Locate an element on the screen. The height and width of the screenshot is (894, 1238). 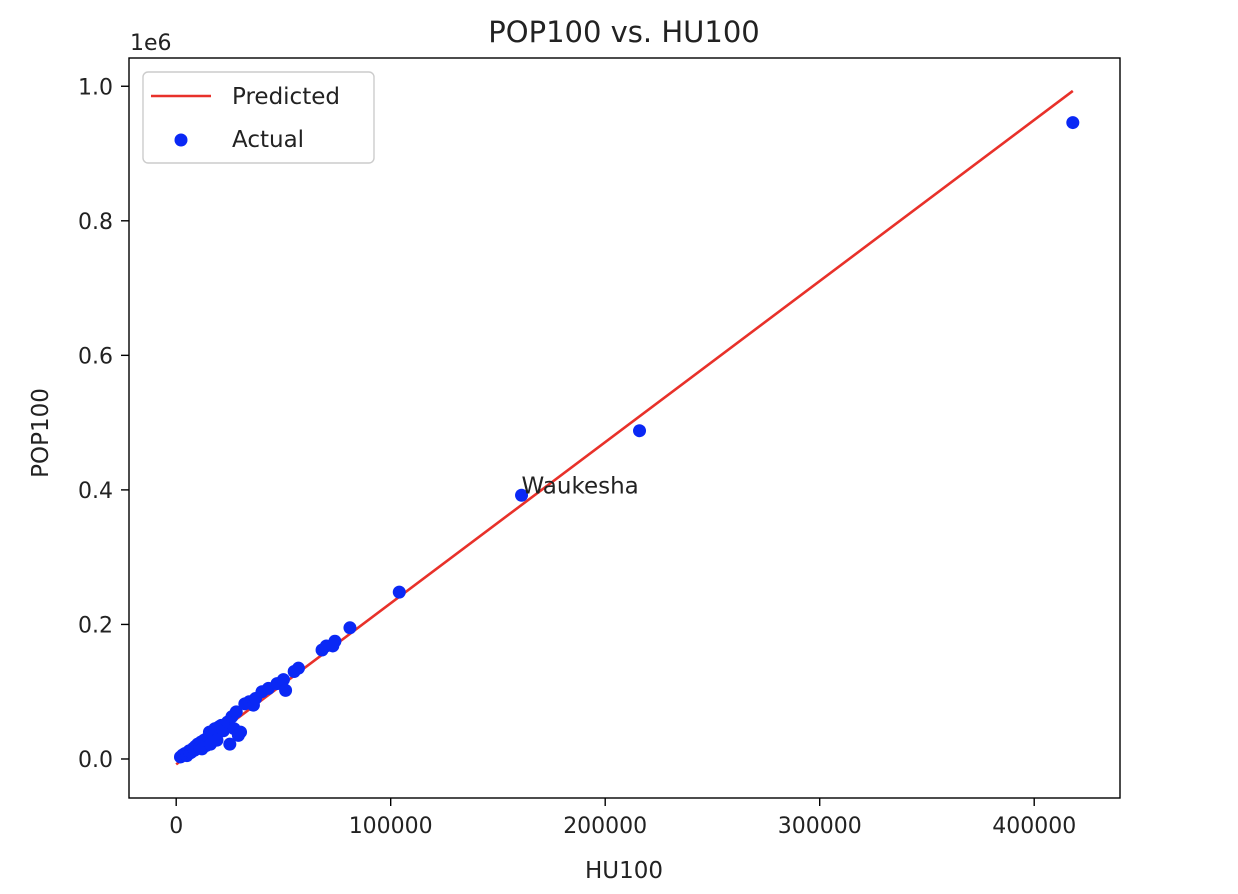
legend-marker-swatch is located at coordinates (181, 140).